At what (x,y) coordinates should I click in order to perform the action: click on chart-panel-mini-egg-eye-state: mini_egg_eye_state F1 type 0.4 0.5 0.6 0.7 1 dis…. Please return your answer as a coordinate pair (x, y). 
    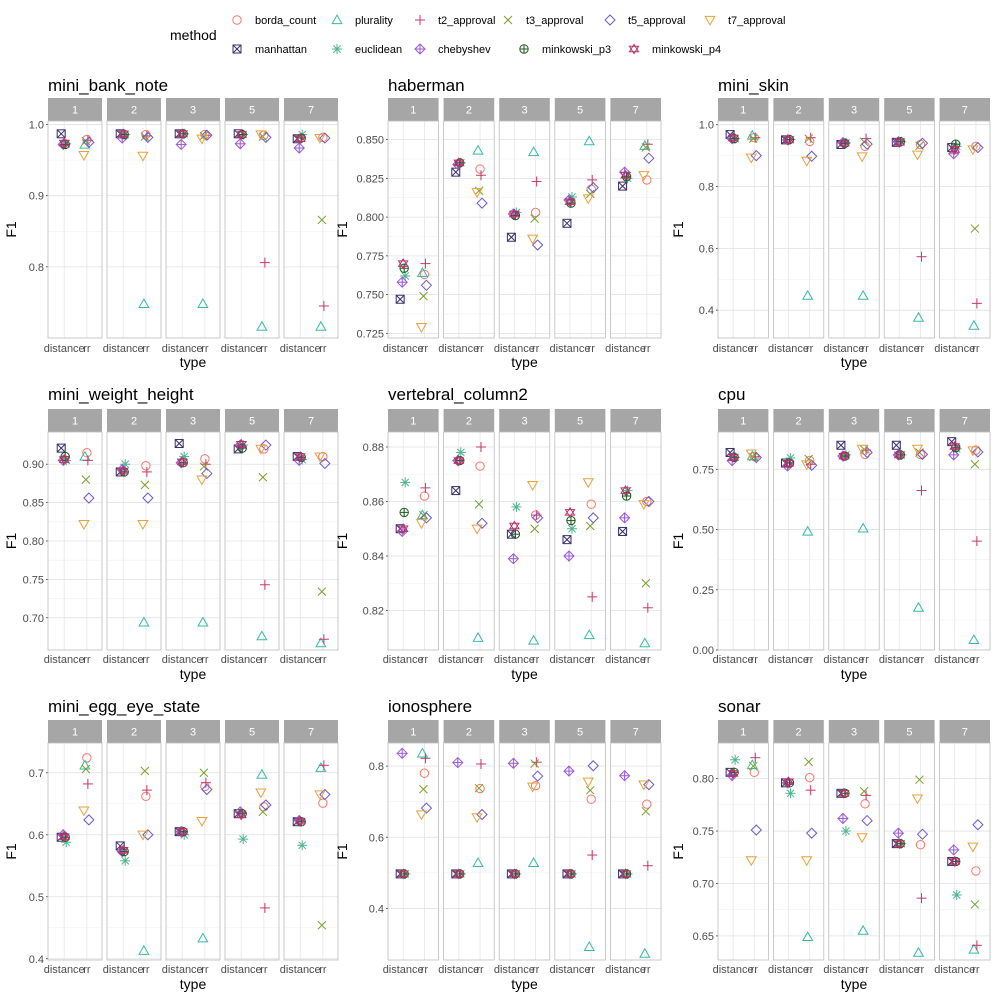
    Looking at the image, I should click on (171, 844).